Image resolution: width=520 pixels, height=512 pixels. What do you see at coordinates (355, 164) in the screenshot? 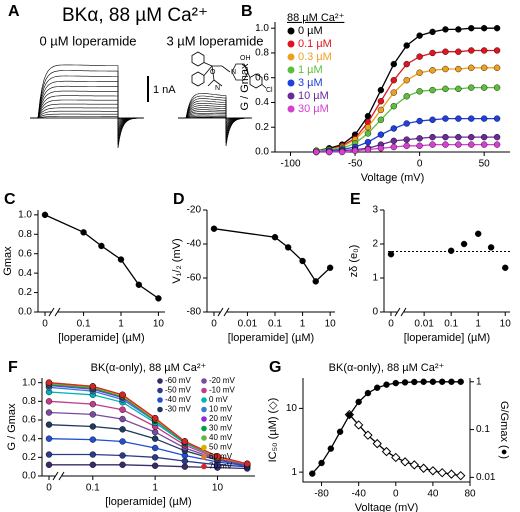
I see `x-tick-label: -50` at bounding box center [355, 164].